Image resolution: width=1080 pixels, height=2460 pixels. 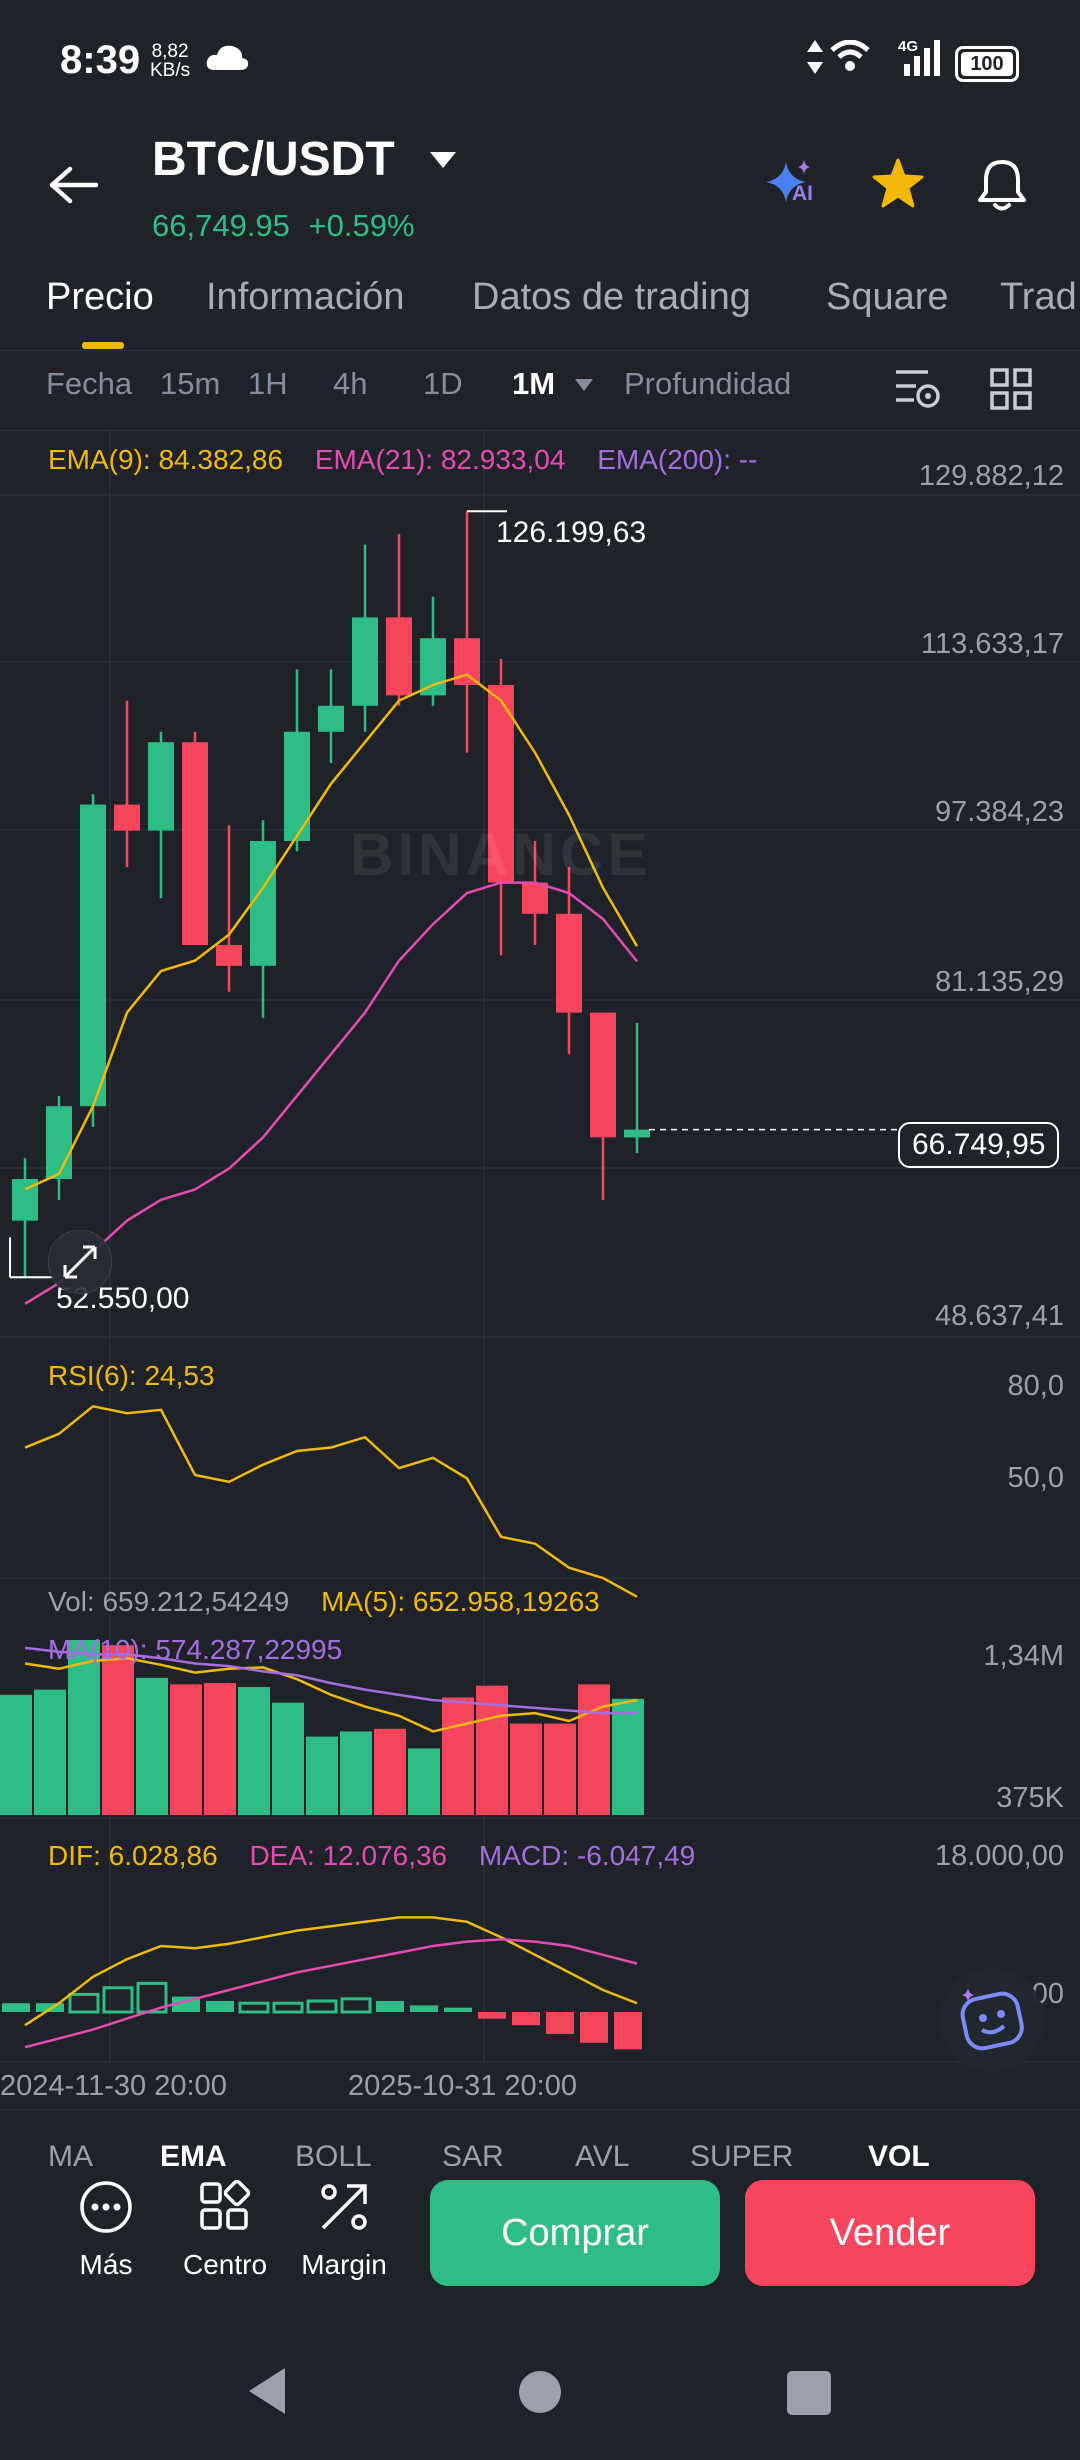 I want to click on fullscreen-button, so click(x=80, y=1262).